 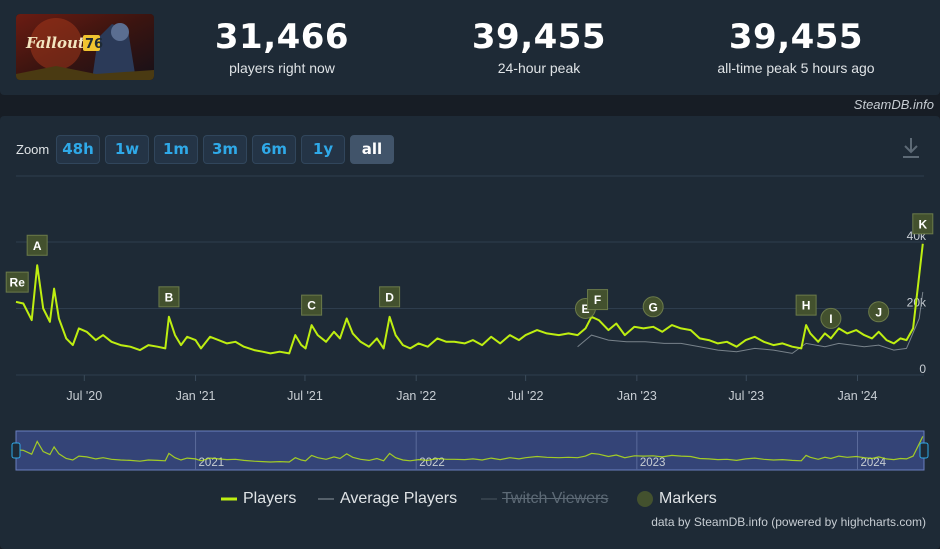 I want to click on navigator-year-label: 2023, so click(x=653, y=463).